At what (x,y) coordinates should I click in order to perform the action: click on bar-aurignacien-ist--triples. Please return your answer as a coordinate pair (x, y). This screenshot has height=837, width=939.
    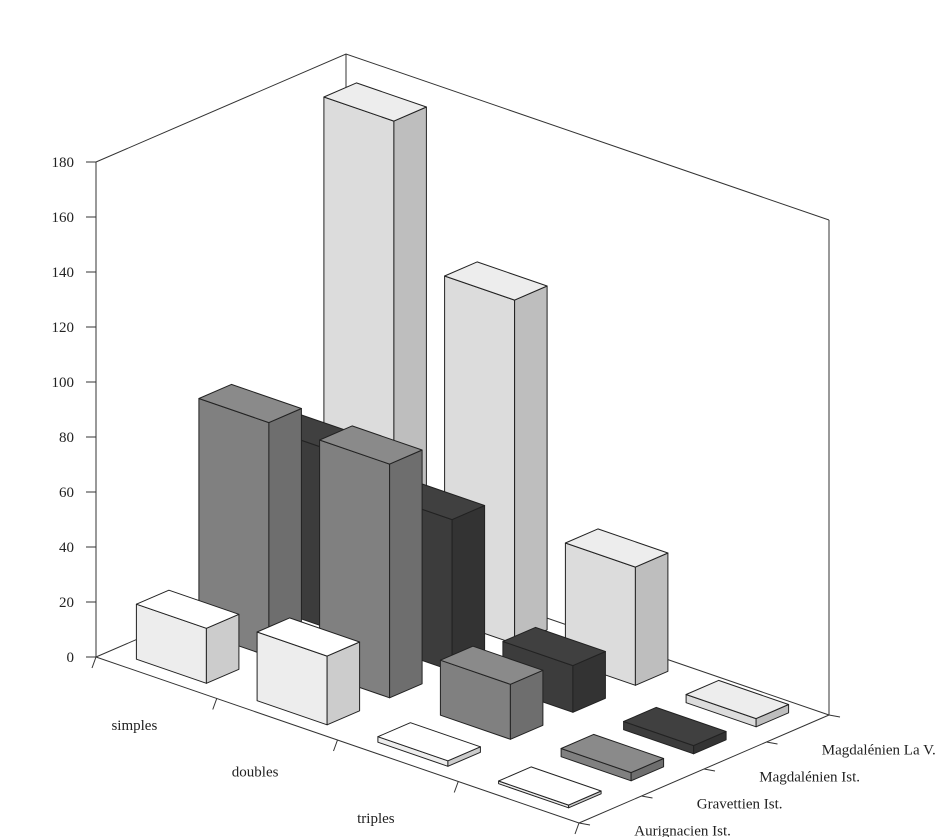
    Looking at the image, I should click on (429, 744).